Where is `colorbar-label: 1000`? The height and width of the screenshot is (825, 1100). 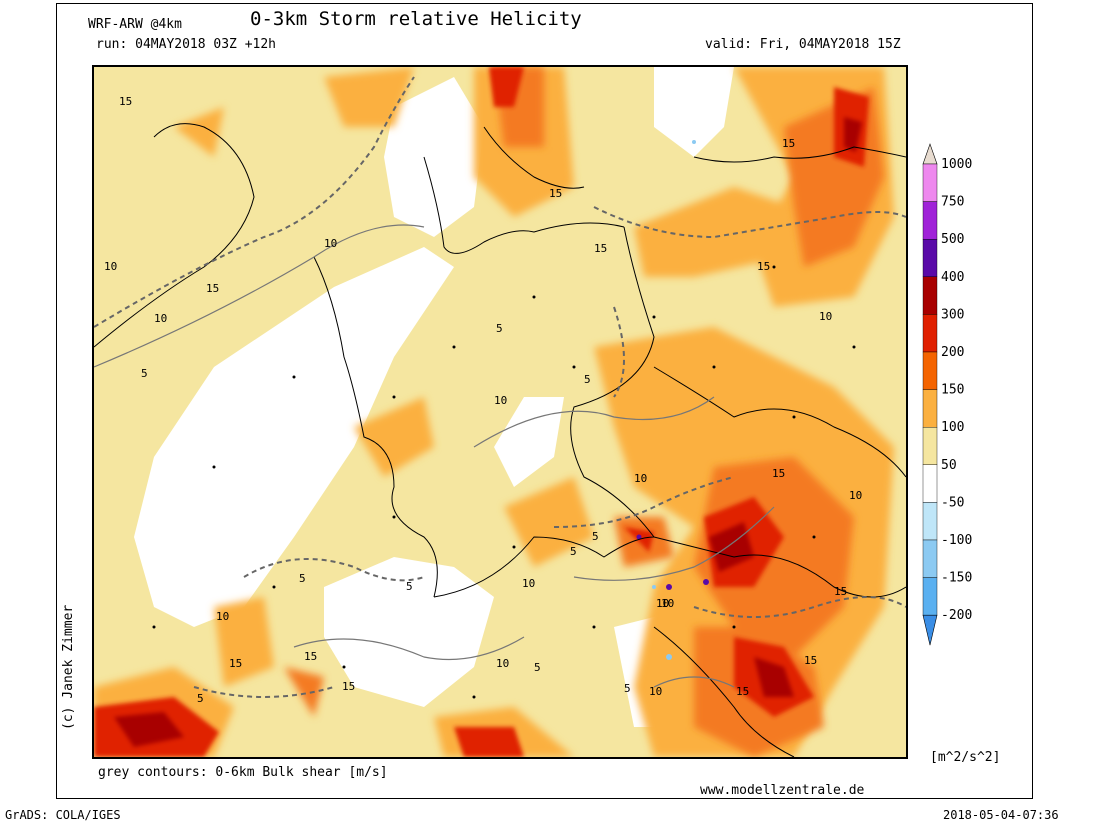
colorbar-label: 1000 is located at coordinates (956, 164).